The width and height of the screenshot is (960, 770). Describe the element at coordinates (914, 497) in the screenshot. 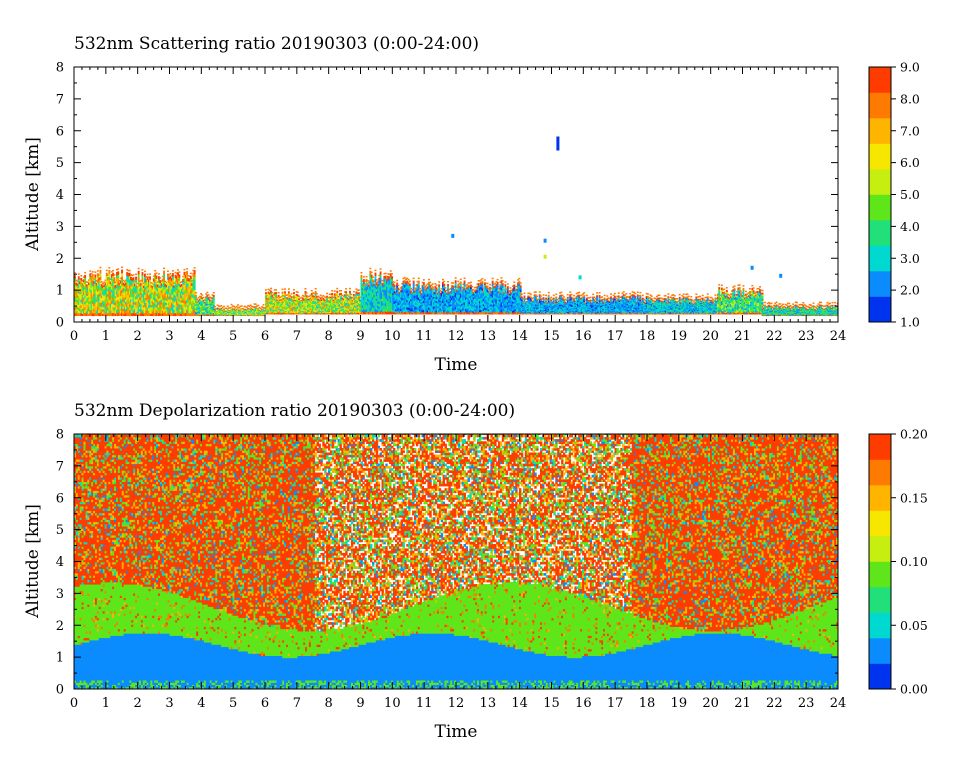

I see `colorbar-tick-label: 0.15` at that location.